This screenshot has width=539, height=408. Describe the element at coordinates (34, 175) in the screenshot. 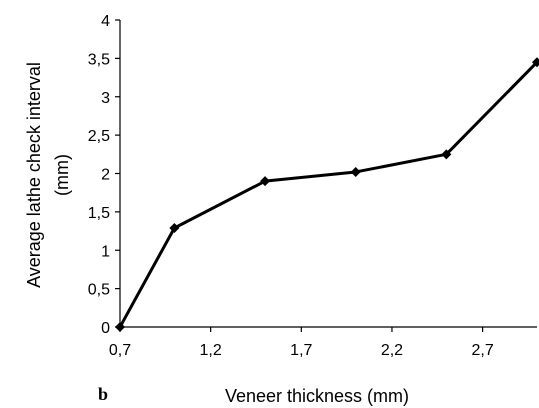

I see `y-axis-title-line-1: Average lathe check interval` at that location.